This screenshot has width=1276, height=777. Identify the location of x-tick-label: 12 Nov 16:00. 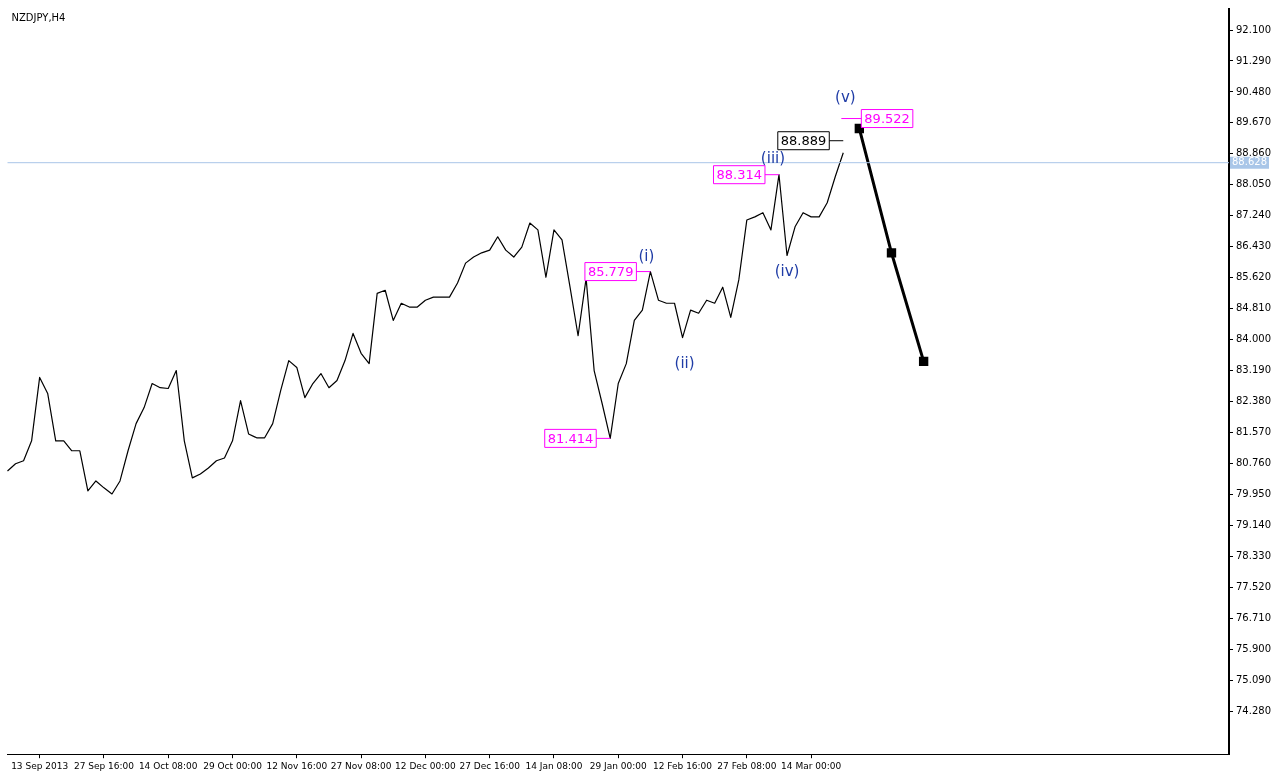
(297, 765).